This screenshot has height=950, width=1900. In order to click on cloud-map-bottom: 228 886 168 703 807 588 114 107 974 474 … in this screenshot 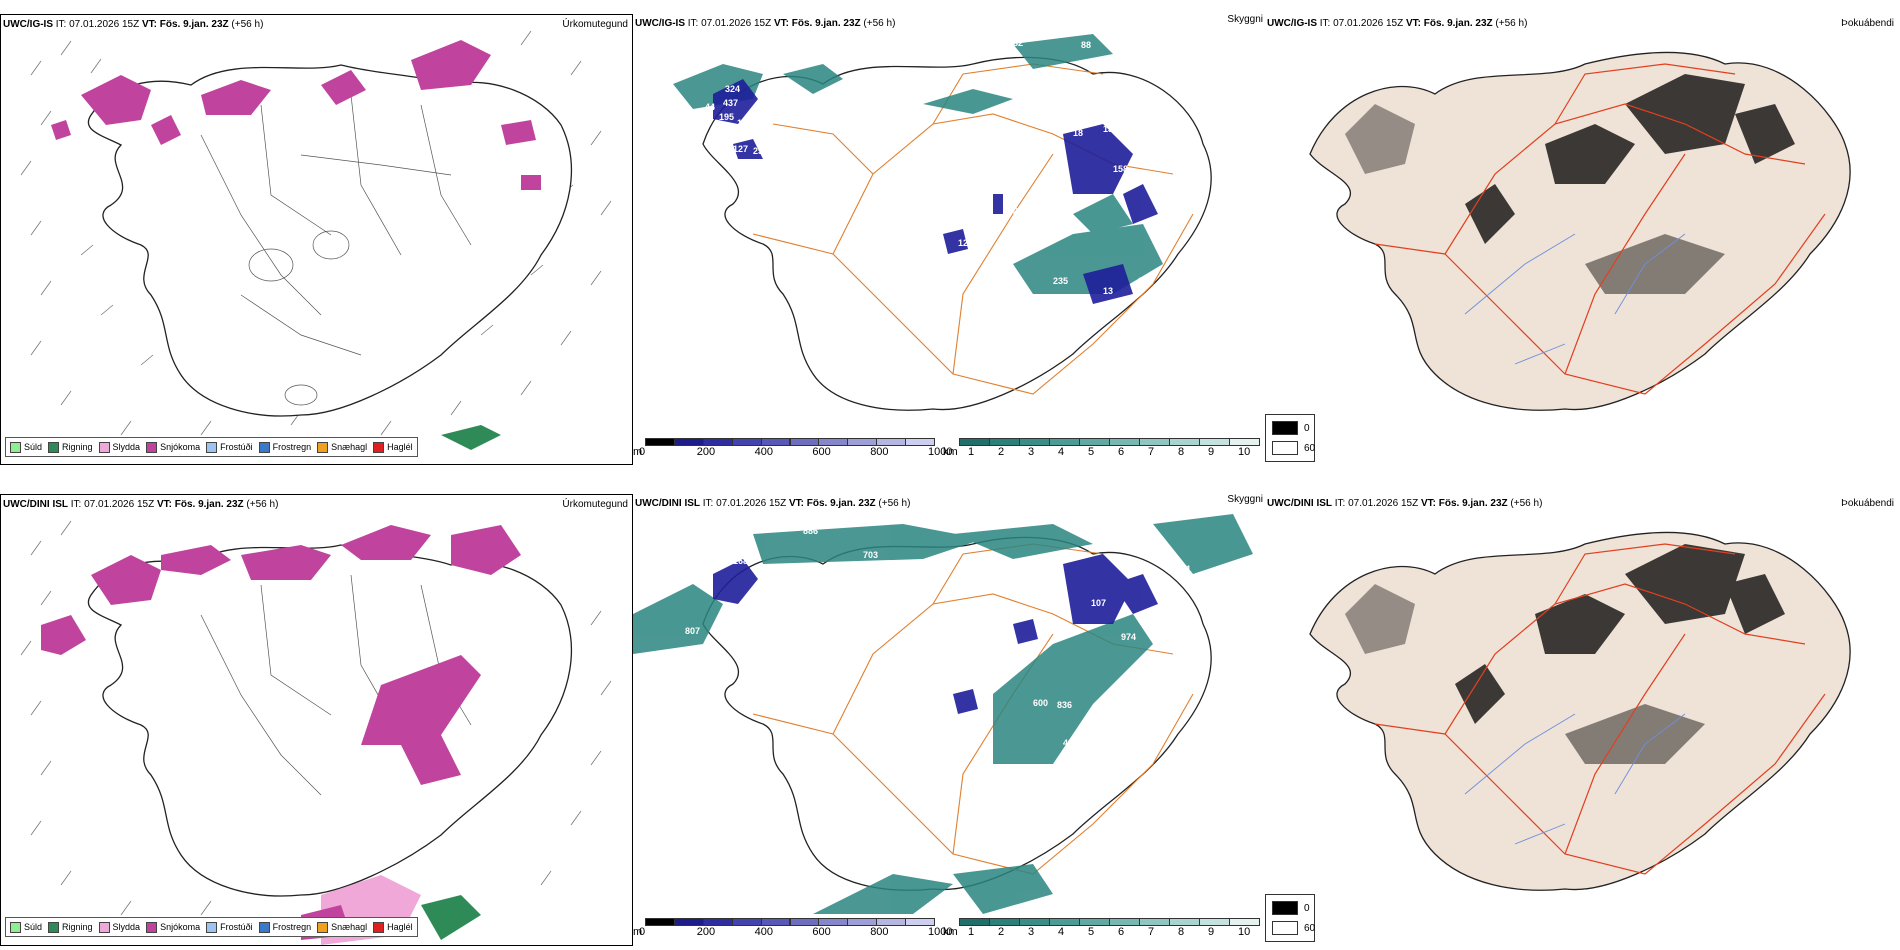, I will do `click(943, 712)`.